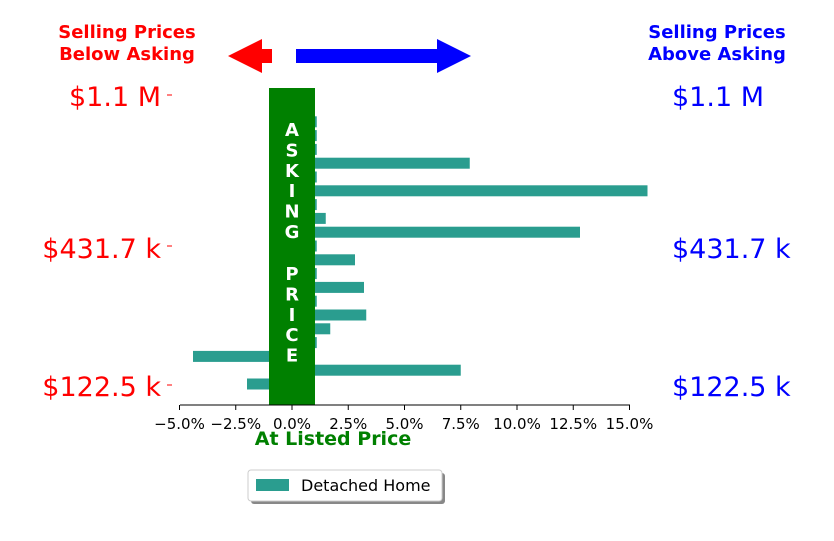 This screenshot has width=834, height=541. Describe the element at coordinates (292, 294) in the screenshot. I see `band-letter-7: R` at that location.